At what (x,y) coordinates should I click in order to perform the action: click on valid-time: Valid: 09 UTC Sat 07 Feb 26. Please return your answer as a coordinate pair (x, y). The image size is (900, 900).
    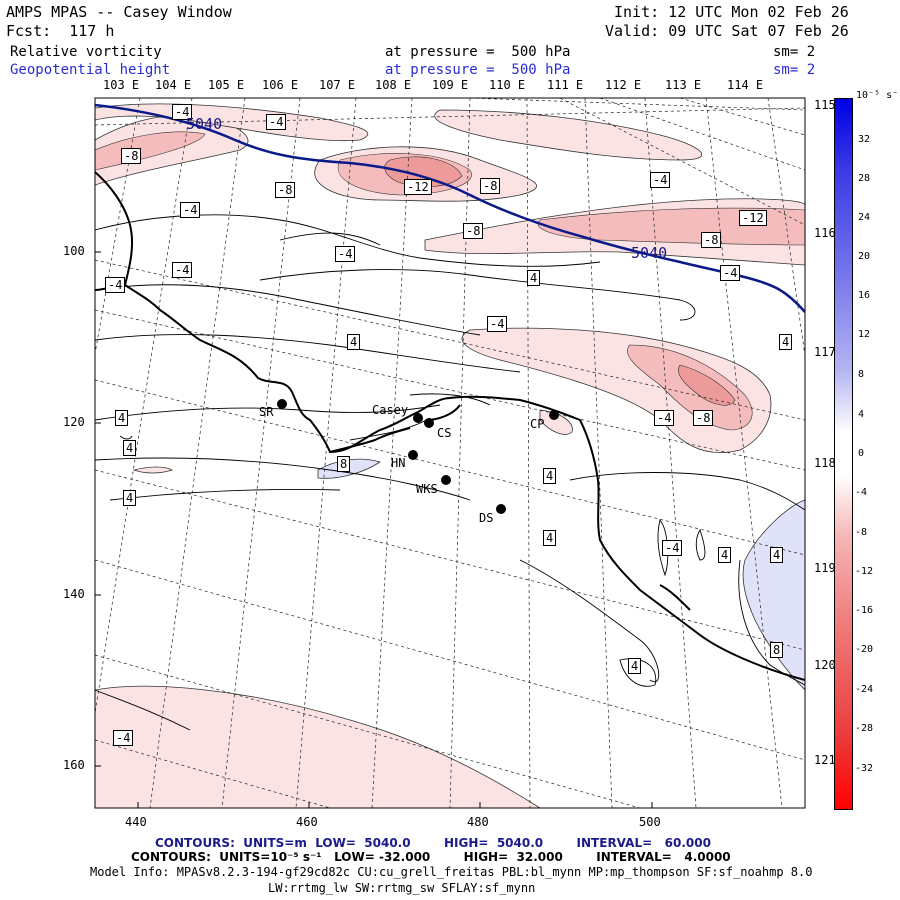
    Looking at the image, I should click on (727, 31).